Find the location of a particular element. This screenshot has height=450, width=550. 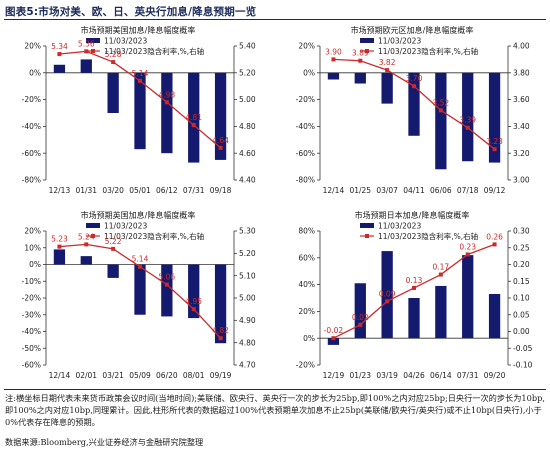

left-tick-label: -30% is located at coordinates (31, 314).